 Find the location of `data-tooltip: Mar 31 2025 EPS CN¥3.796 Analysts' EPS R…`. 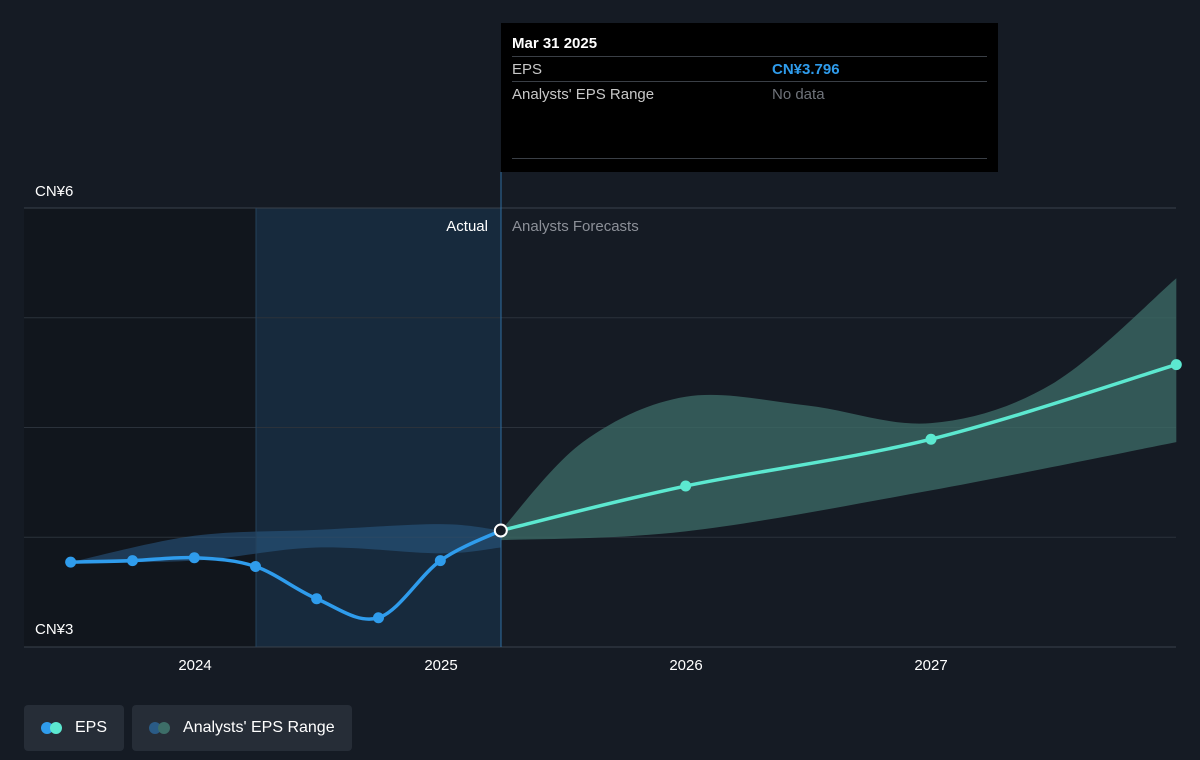

data-tooltip: Mar 31 2025 EPS CN¥3.796 Analysts' EPS R… is located at coordinates (749, 97).